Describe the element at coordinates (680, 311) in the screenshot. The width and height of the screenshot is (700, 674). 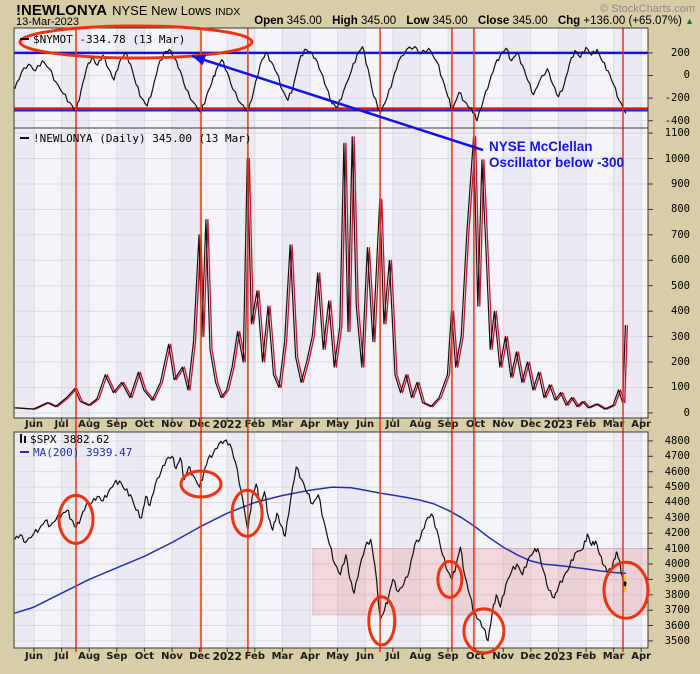
I see `y-axis-label: 400` at that location.